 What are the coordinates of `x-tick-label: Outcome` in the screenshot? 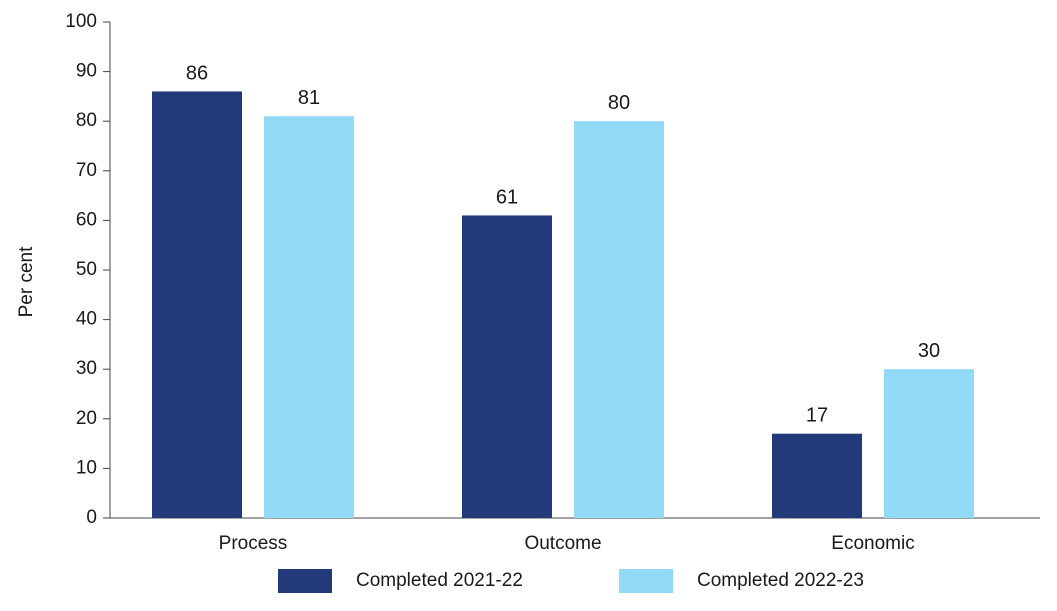 It's located at (562, 543).